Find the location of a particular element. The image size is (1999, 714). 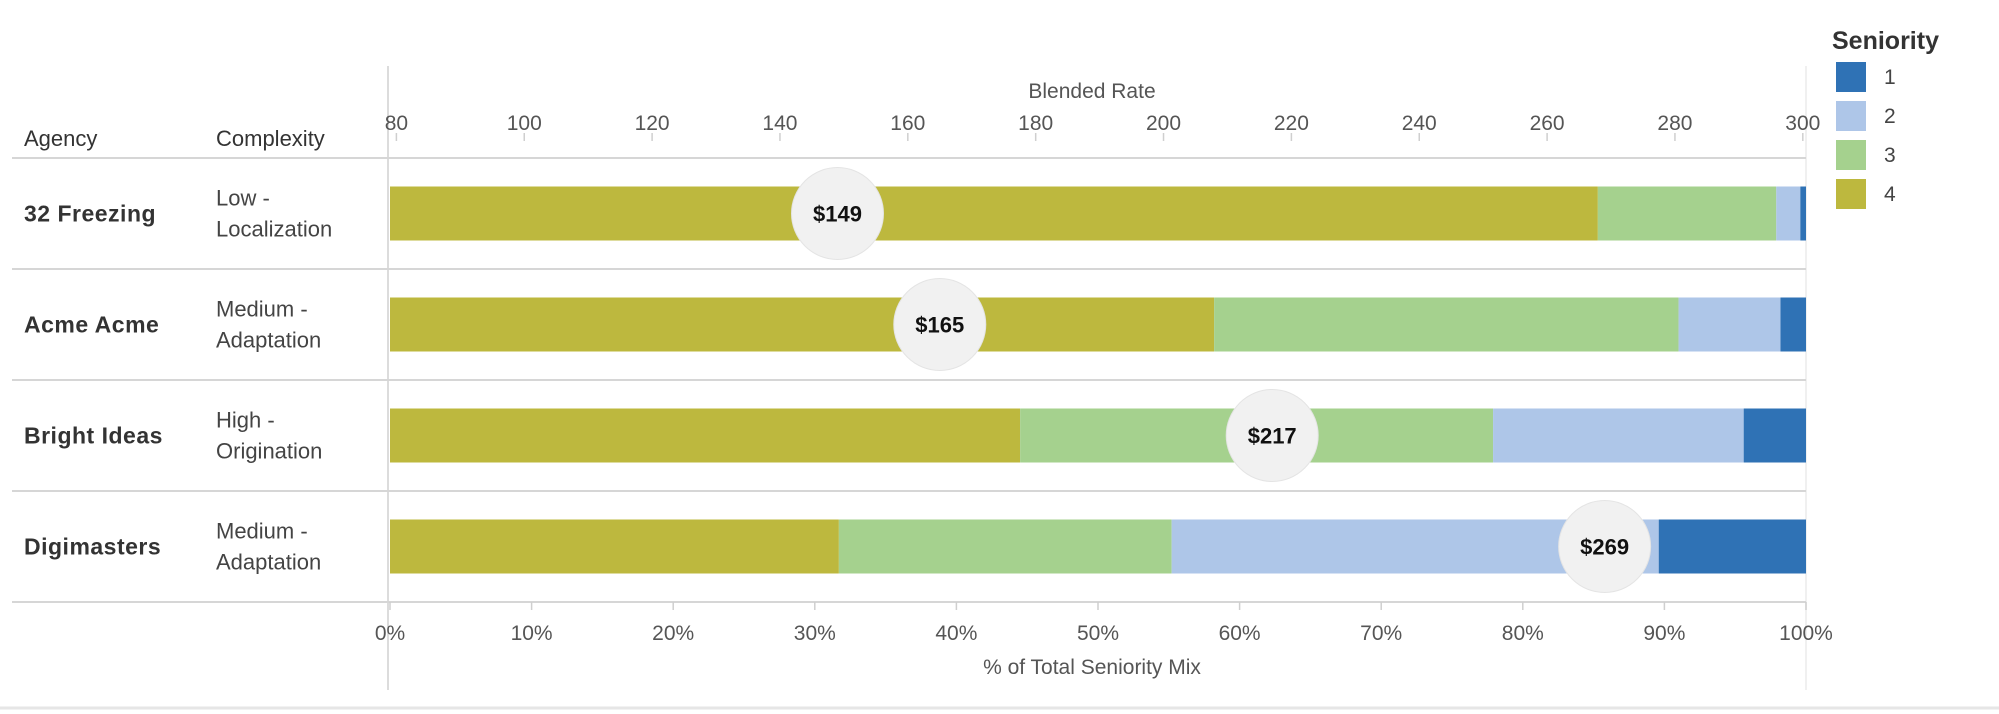

top-tick-label: 140 is located at coordinates (779, 123).